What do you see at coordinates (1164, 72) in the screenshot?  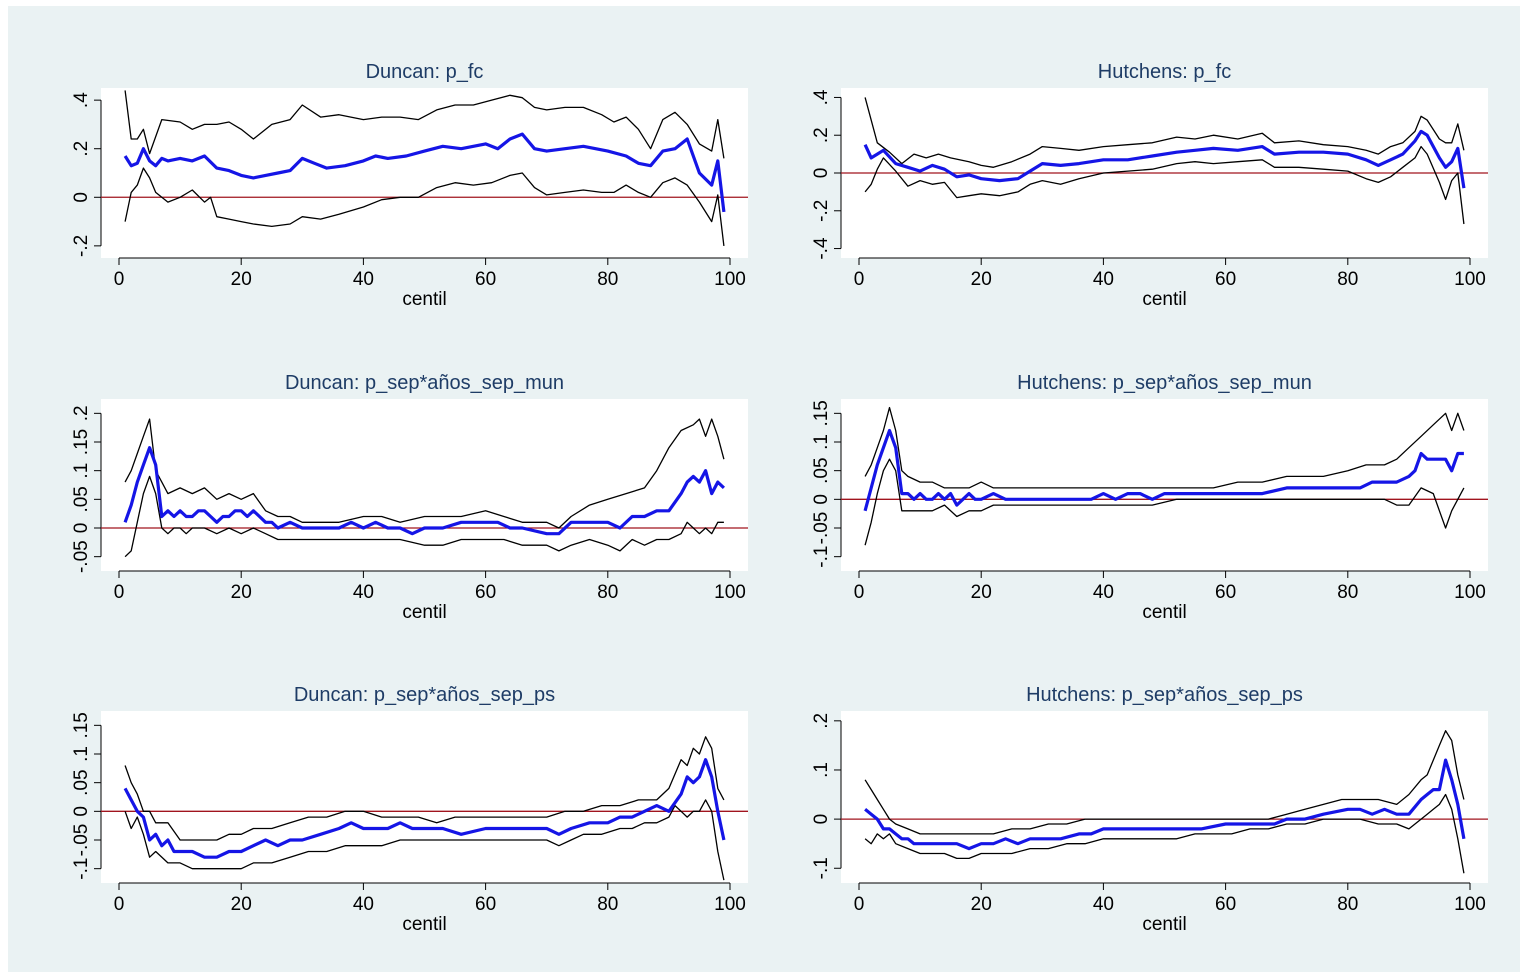 I see `panel-title: Hutchens: p_fc` at bounding box center [1164, 72].